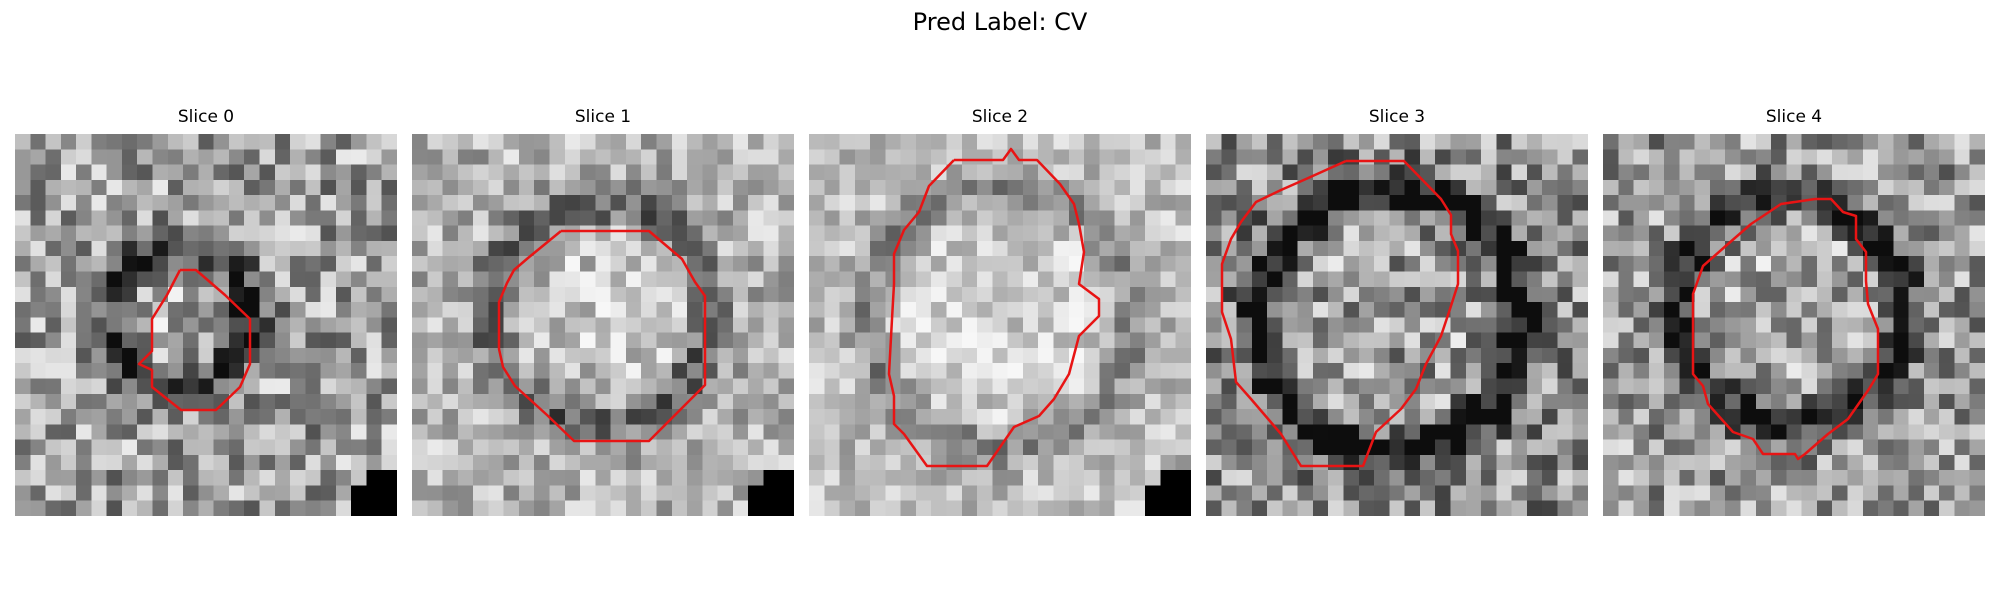 This screenshot has width=2000, height=600. Describe the element at coordinates (1000, 22) in the screenshot. I see `figure-title: Pred Label: CV` at that location.